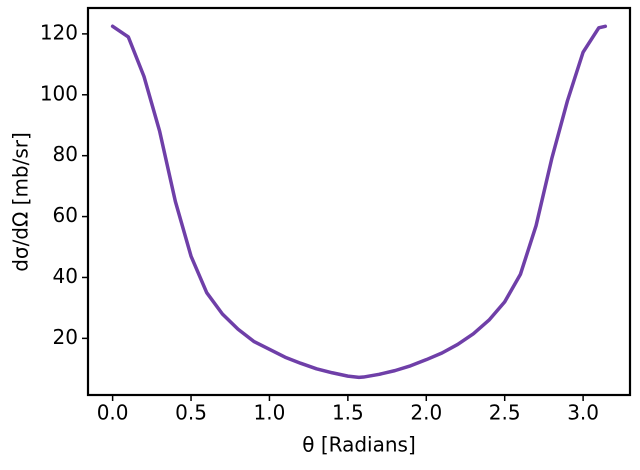  Describe the element at coordinates (583, 413) in the screenshot. I see `x-tick-label: 3.0` at that location.